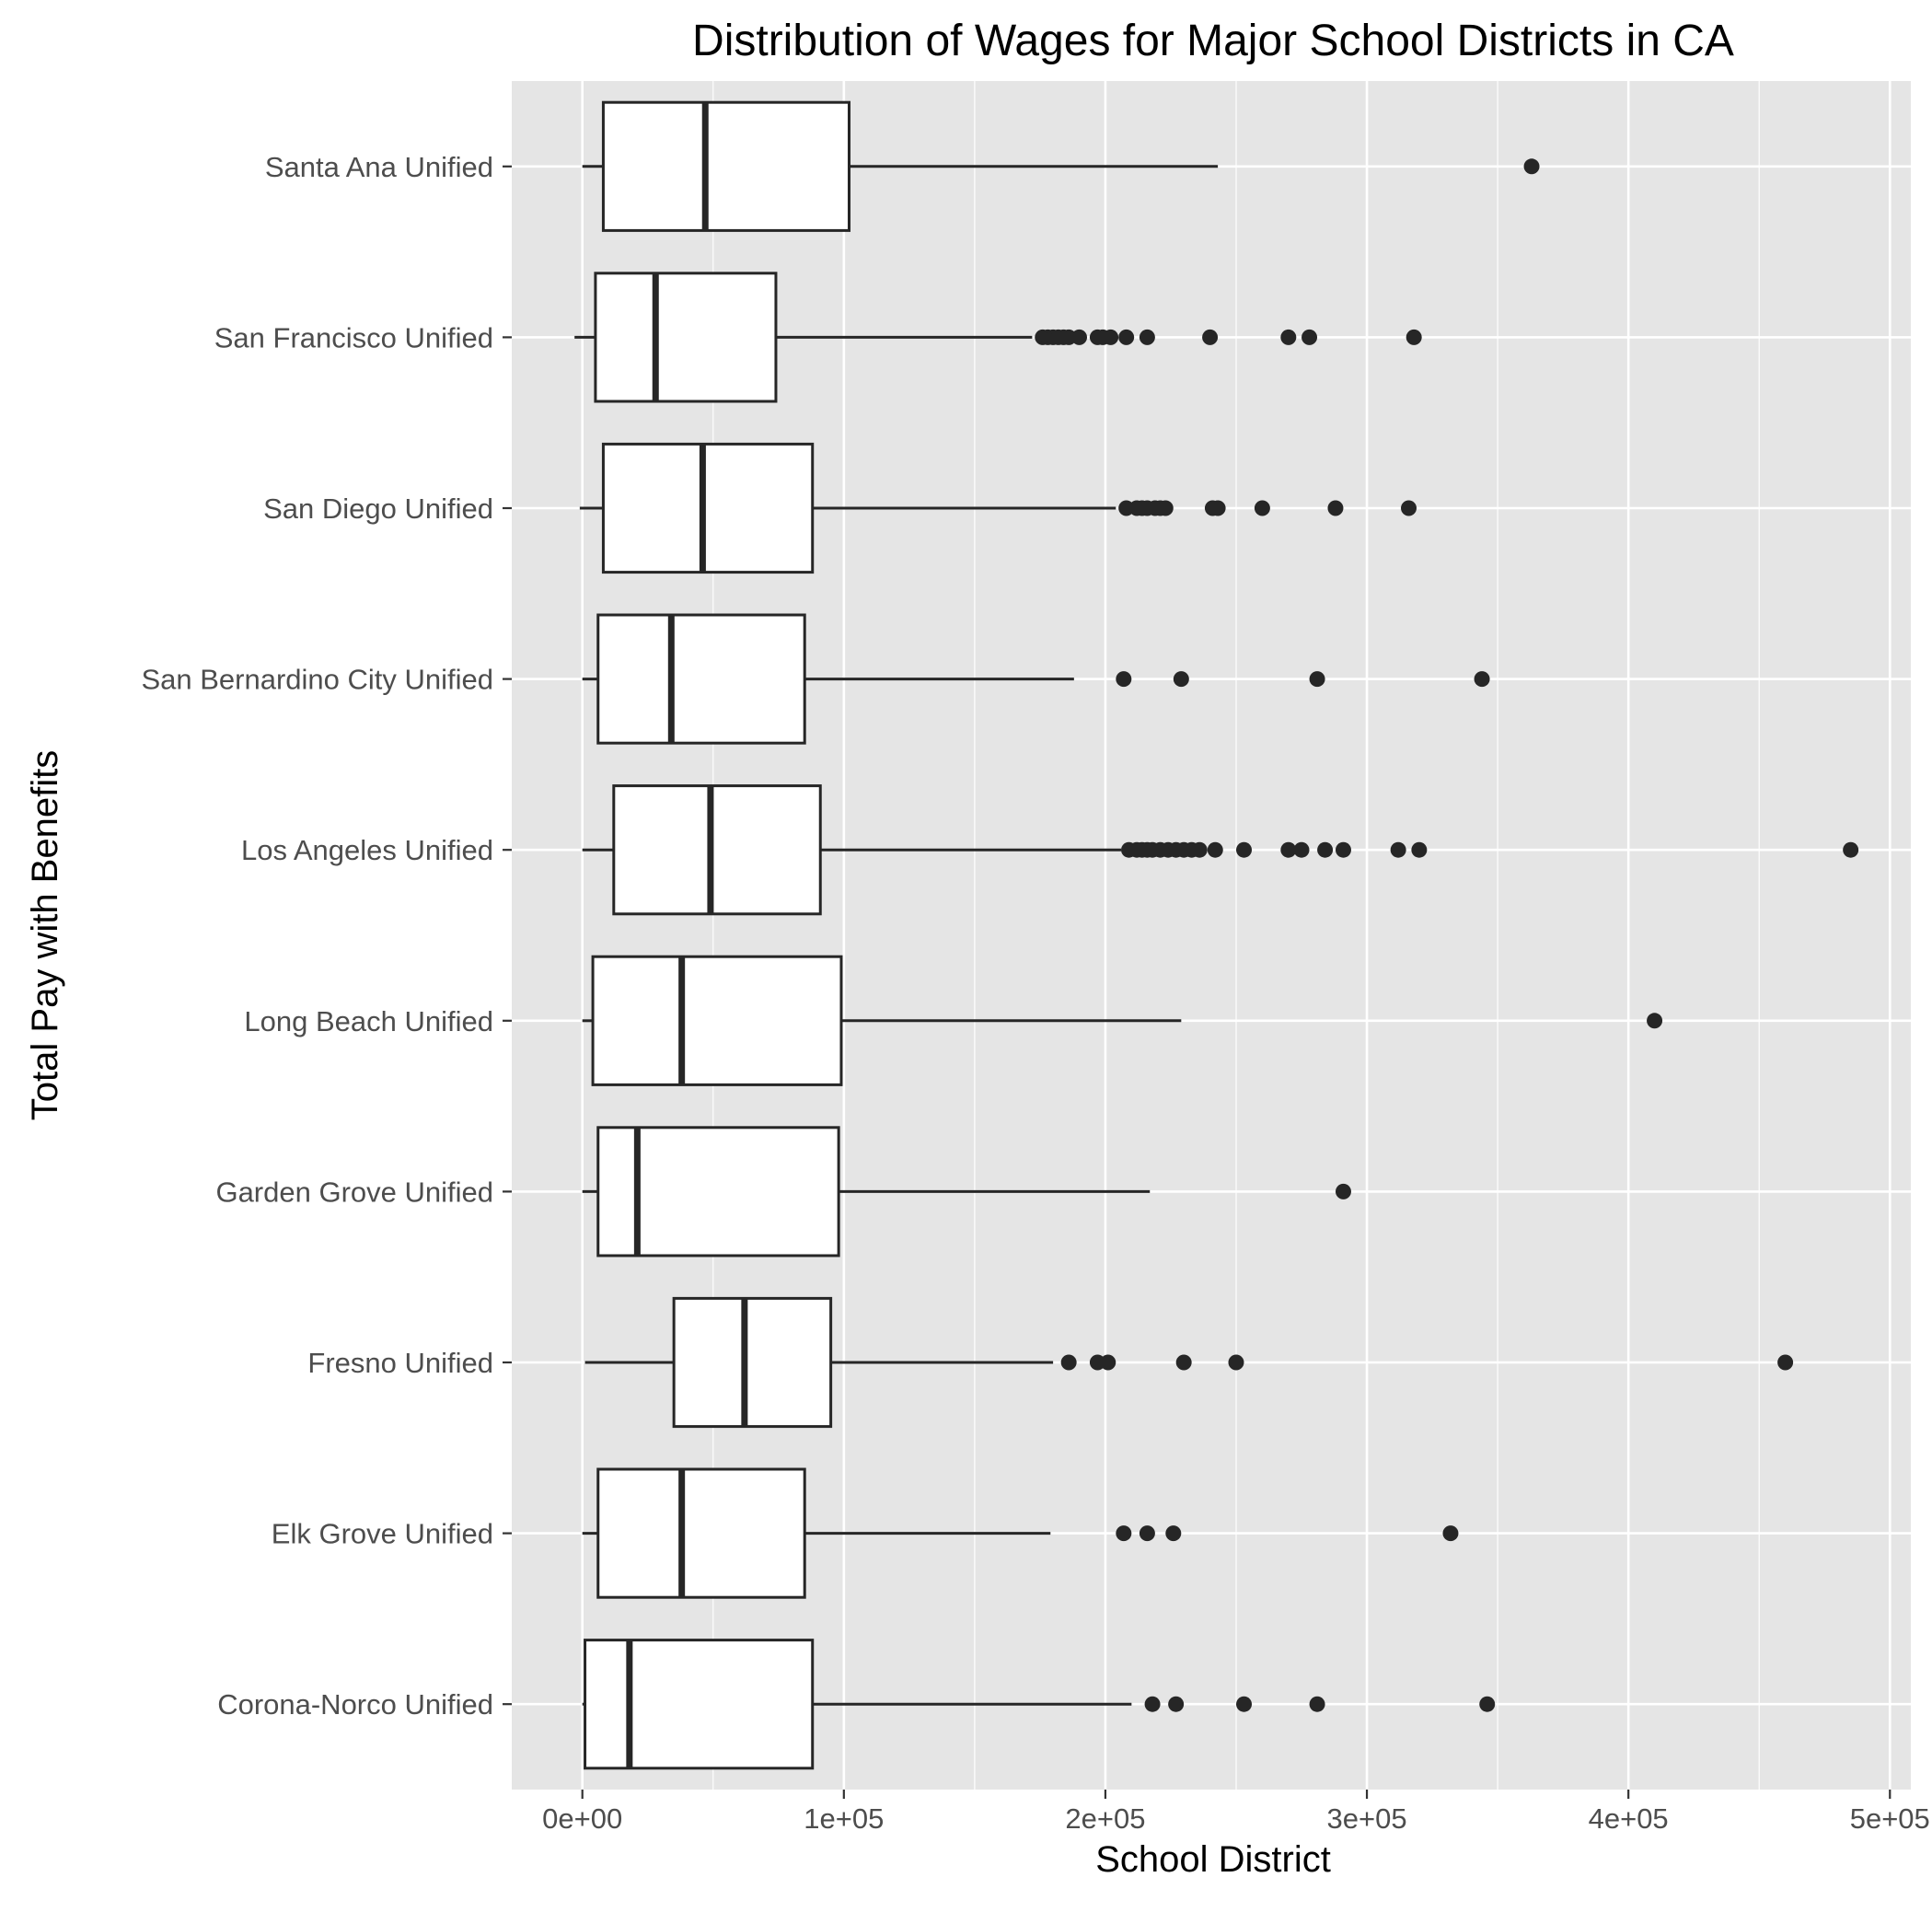 The height and width of the screenshot is (1912, 1932). Describe the element at coordinates (1629, 1818) in the screenshot. I see `x-tick-label: 4e+05` at that location.